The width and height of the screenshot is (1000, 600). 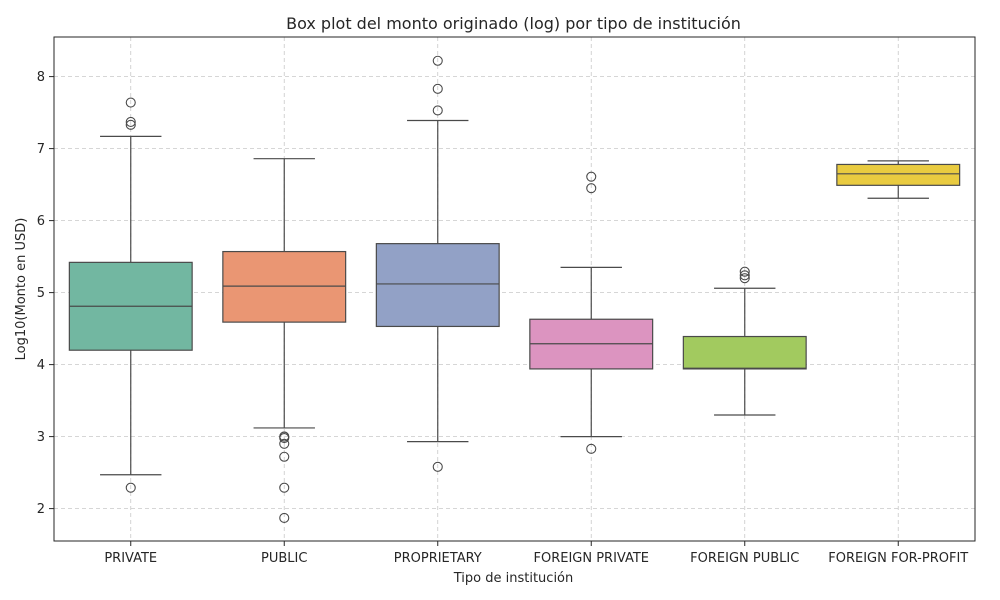 I want to click on x-tick-label: FOREIGN PUBLIC, so click(x=744, y=558).